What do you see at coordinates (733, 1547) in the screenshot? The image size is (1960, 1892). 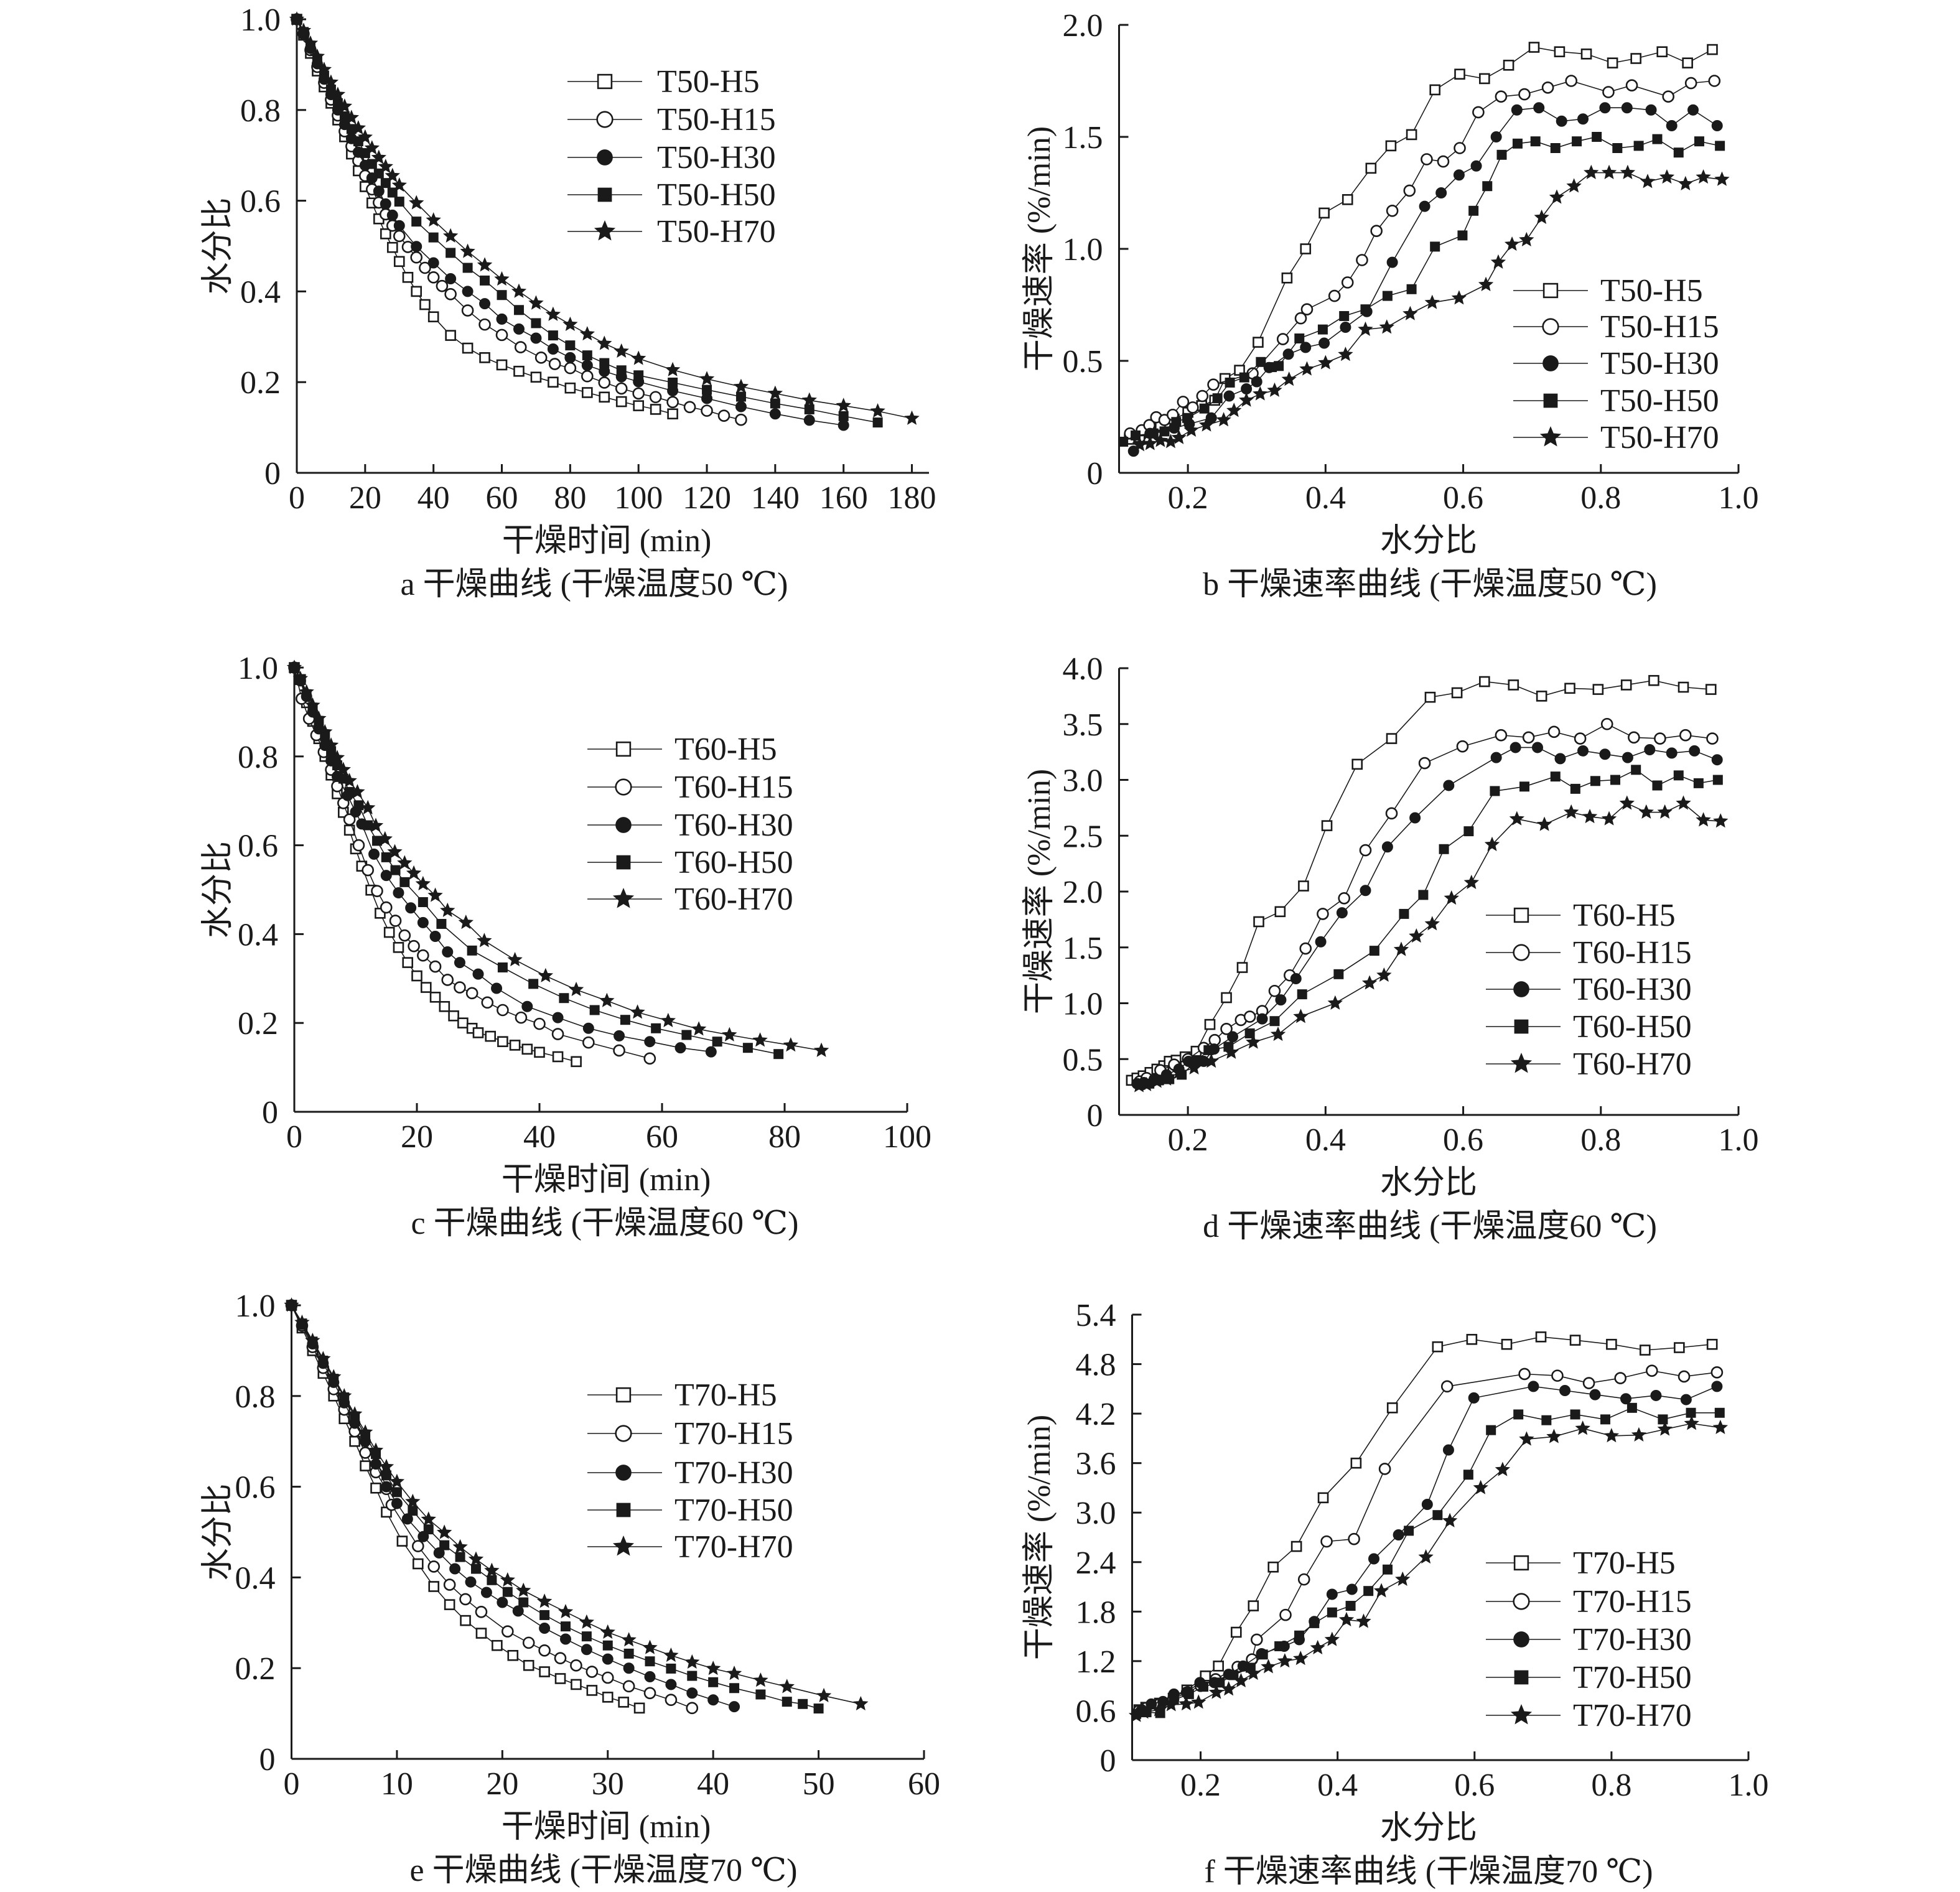 I see `legend-label: T70-H70` at bounding box center [733, 1547].